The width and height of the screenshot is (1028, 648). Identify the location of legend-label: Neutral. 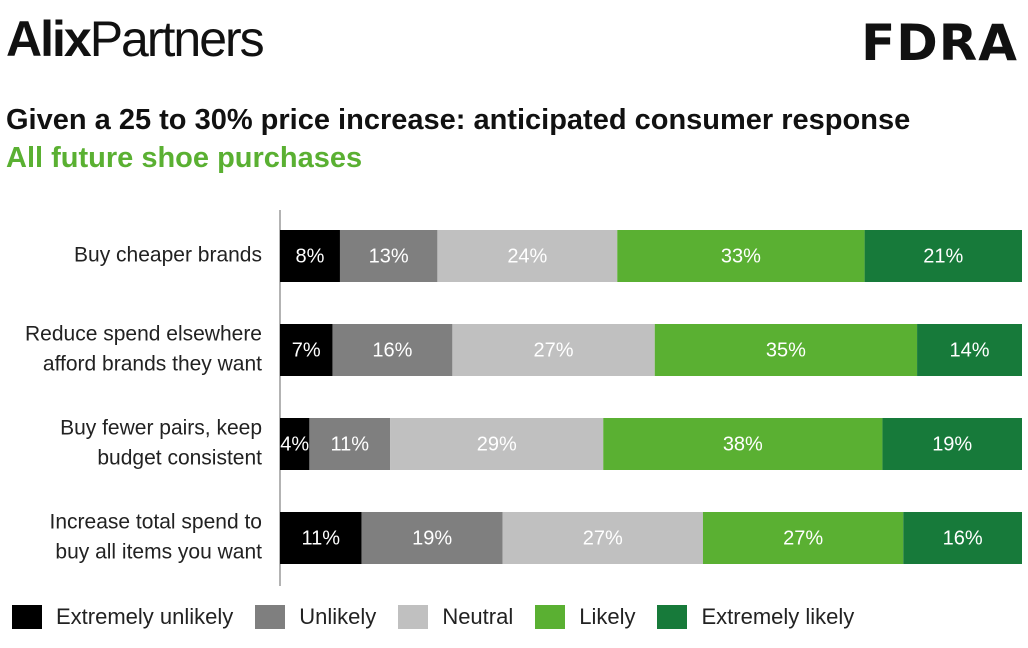
(478, 616).